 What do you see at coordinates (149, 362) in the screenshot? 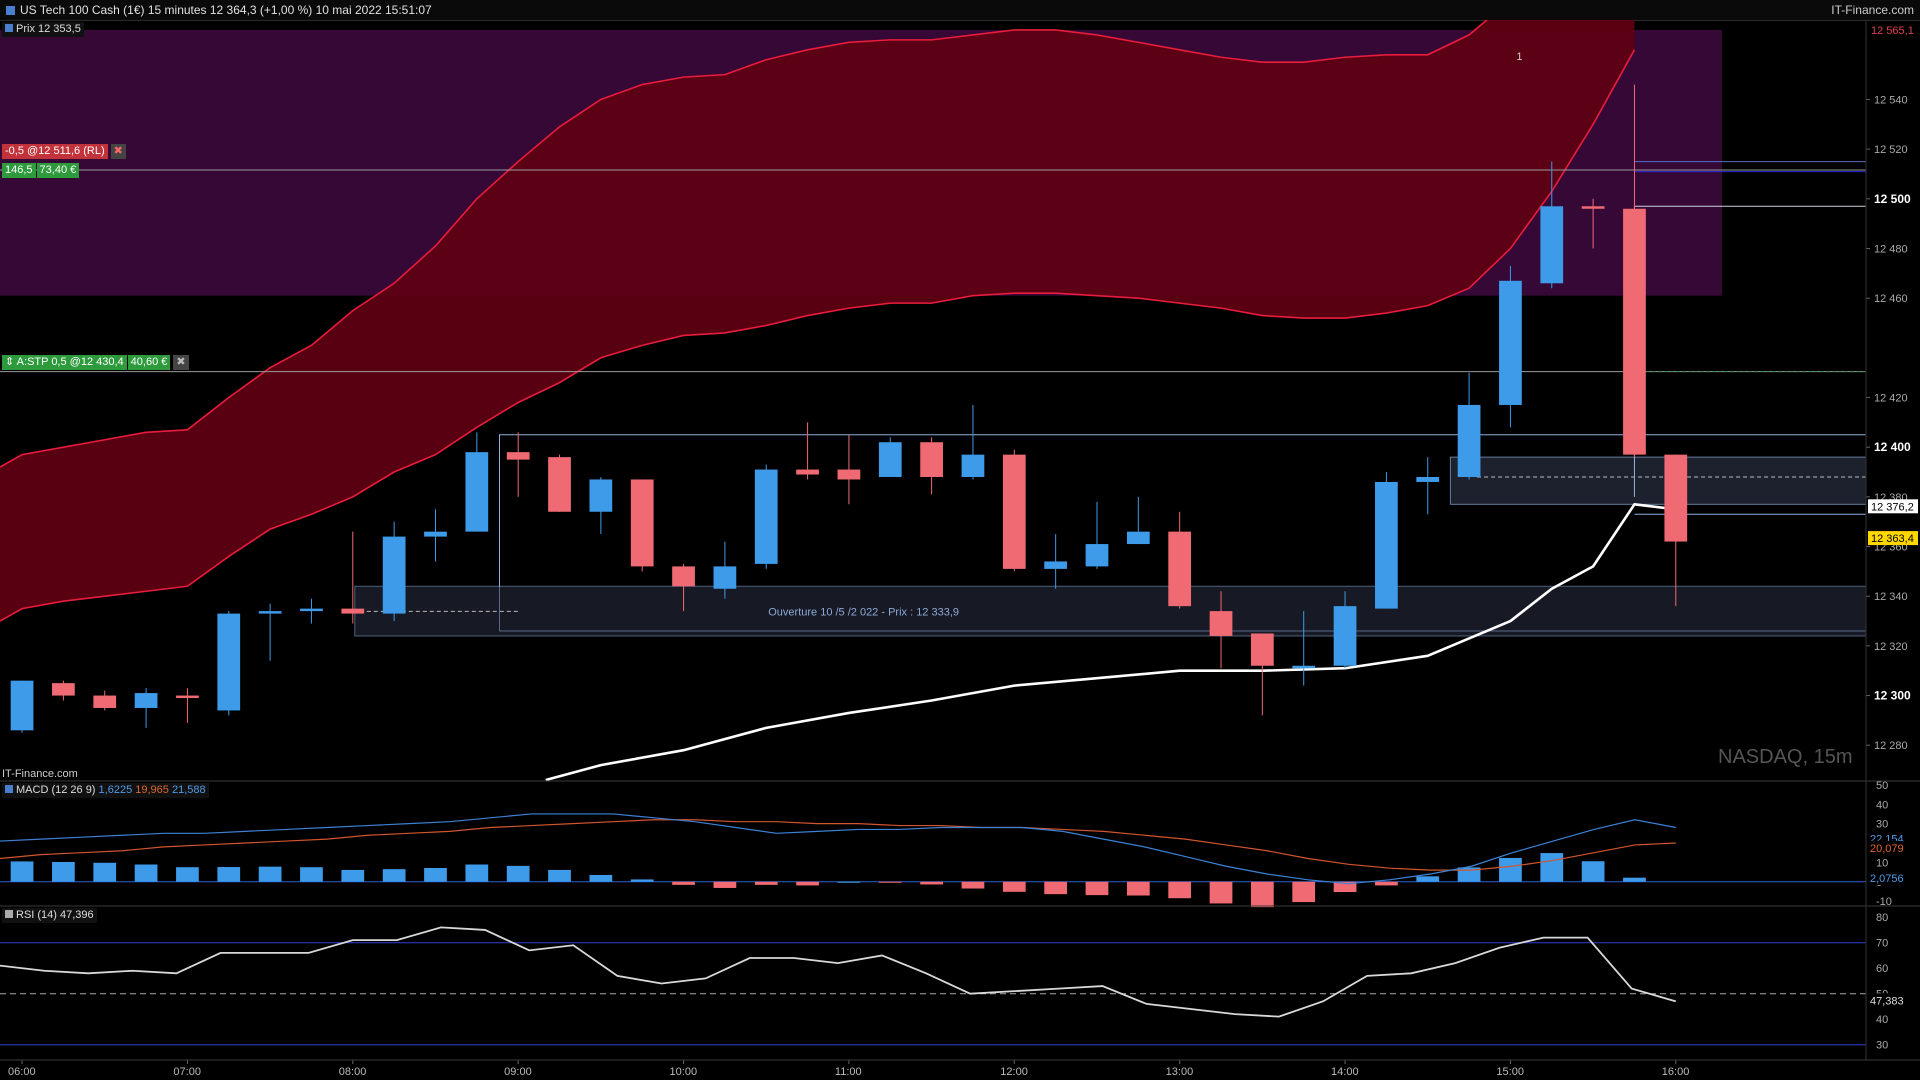
I see `stop-order-eur: 40,60 €` at bounding box center [149, 362].